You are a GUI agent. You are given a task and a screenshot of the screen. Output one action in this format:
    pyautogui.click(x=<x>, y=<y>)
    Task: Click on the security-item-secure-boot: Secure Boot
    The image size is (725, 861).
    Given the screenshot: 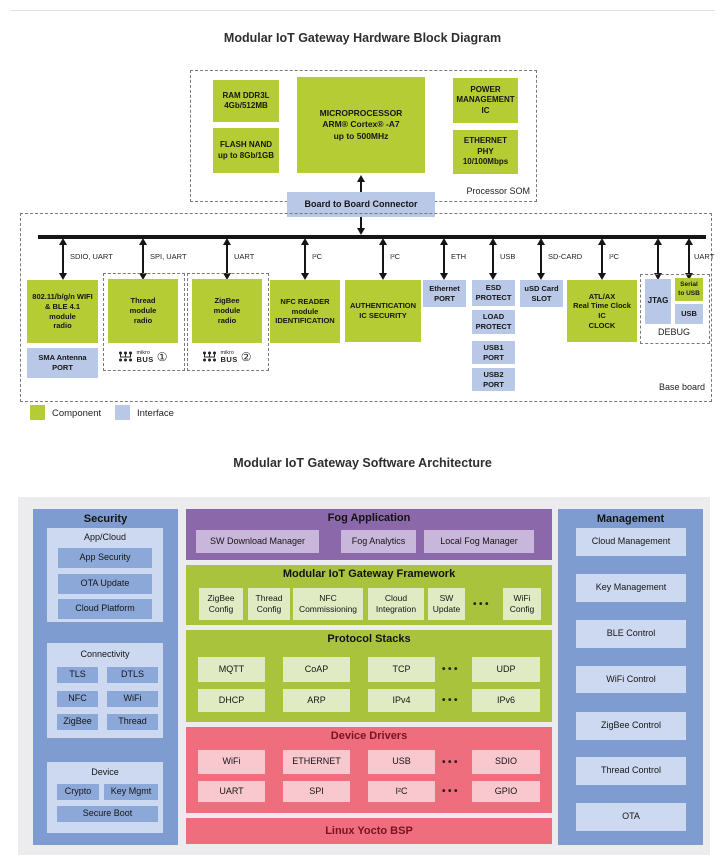 What is the action you would take?
    pyautogui.click(x=107, y=814)
    